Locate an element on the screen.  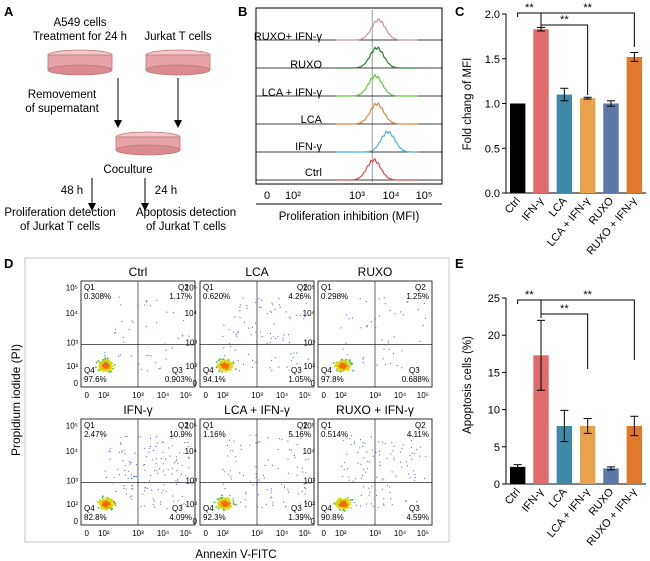
panel-a-arrowheads is located at coordinates (135, 165).